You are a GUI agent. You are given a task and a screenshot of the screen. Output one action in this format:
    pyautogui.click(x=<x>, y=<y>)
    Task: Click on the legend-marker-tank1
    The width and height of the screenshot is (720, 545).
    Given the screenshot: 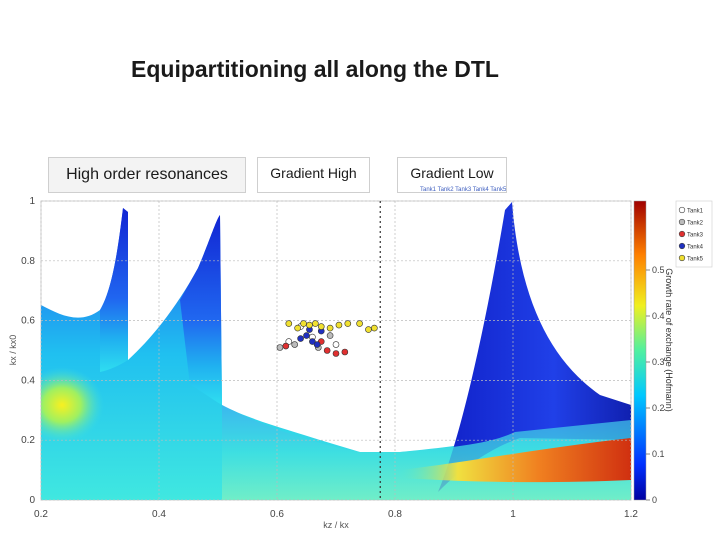 What is the action you would take?
    pyautogui.click(x=682, y=210)
    